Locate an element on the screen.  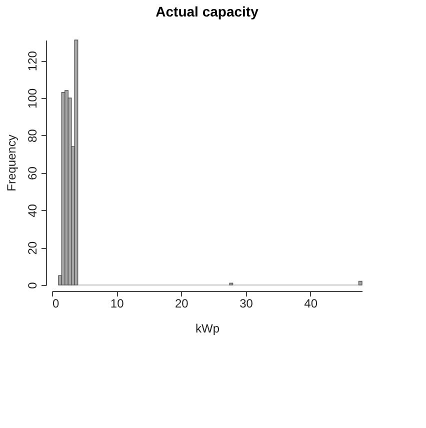
x-tick-label: 0 is located at coordinates (56, 303).